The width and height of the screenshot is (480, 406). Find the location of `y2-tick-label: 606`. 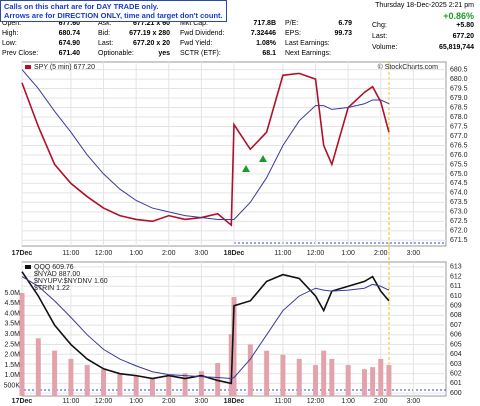

y2-tick-label: 606 is located at coordinates (456, 335).